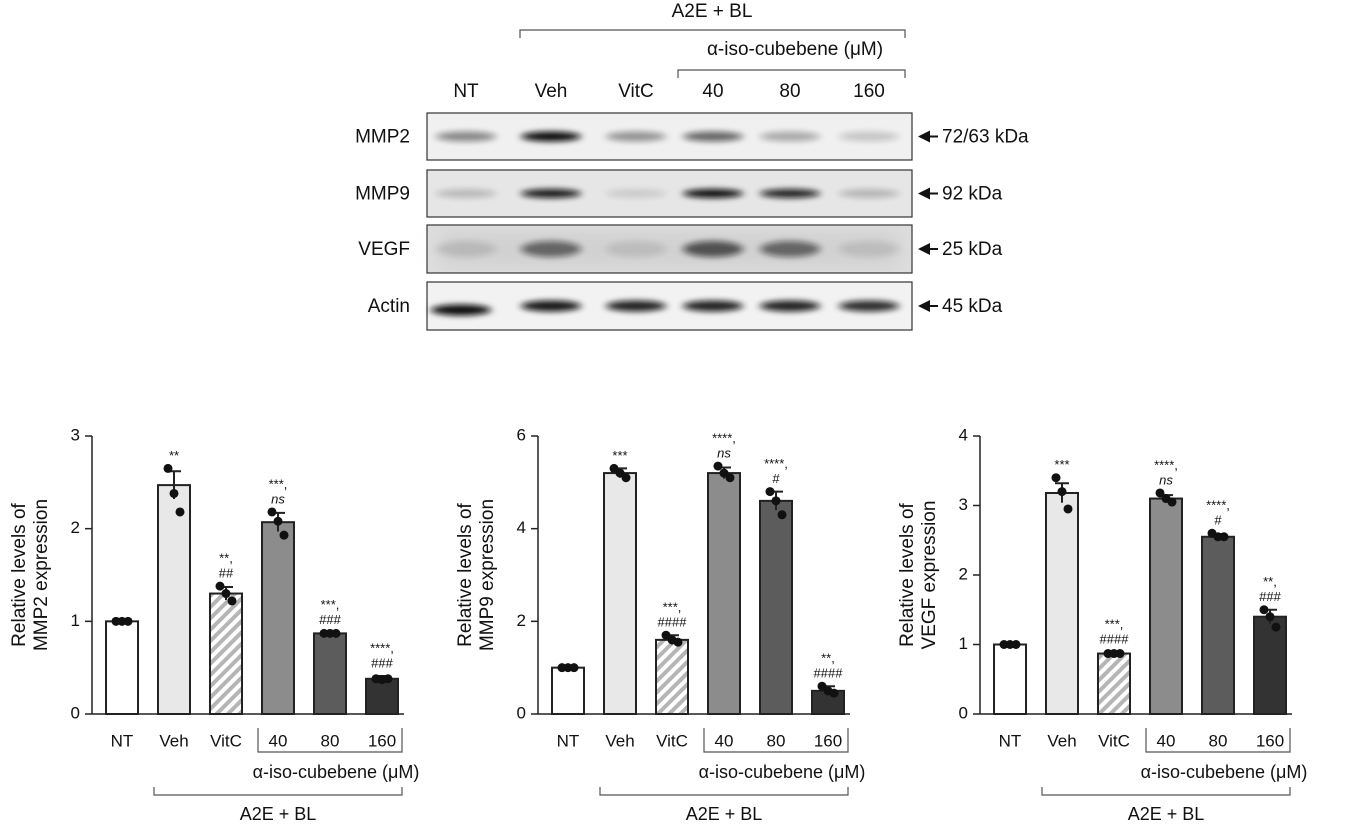 The height and width of the screenshot is (829, 1348). What do you see at coordinates (636, 91) in the screenshot?
I see `lane-label: VitC` at bounding box center [636, 91].